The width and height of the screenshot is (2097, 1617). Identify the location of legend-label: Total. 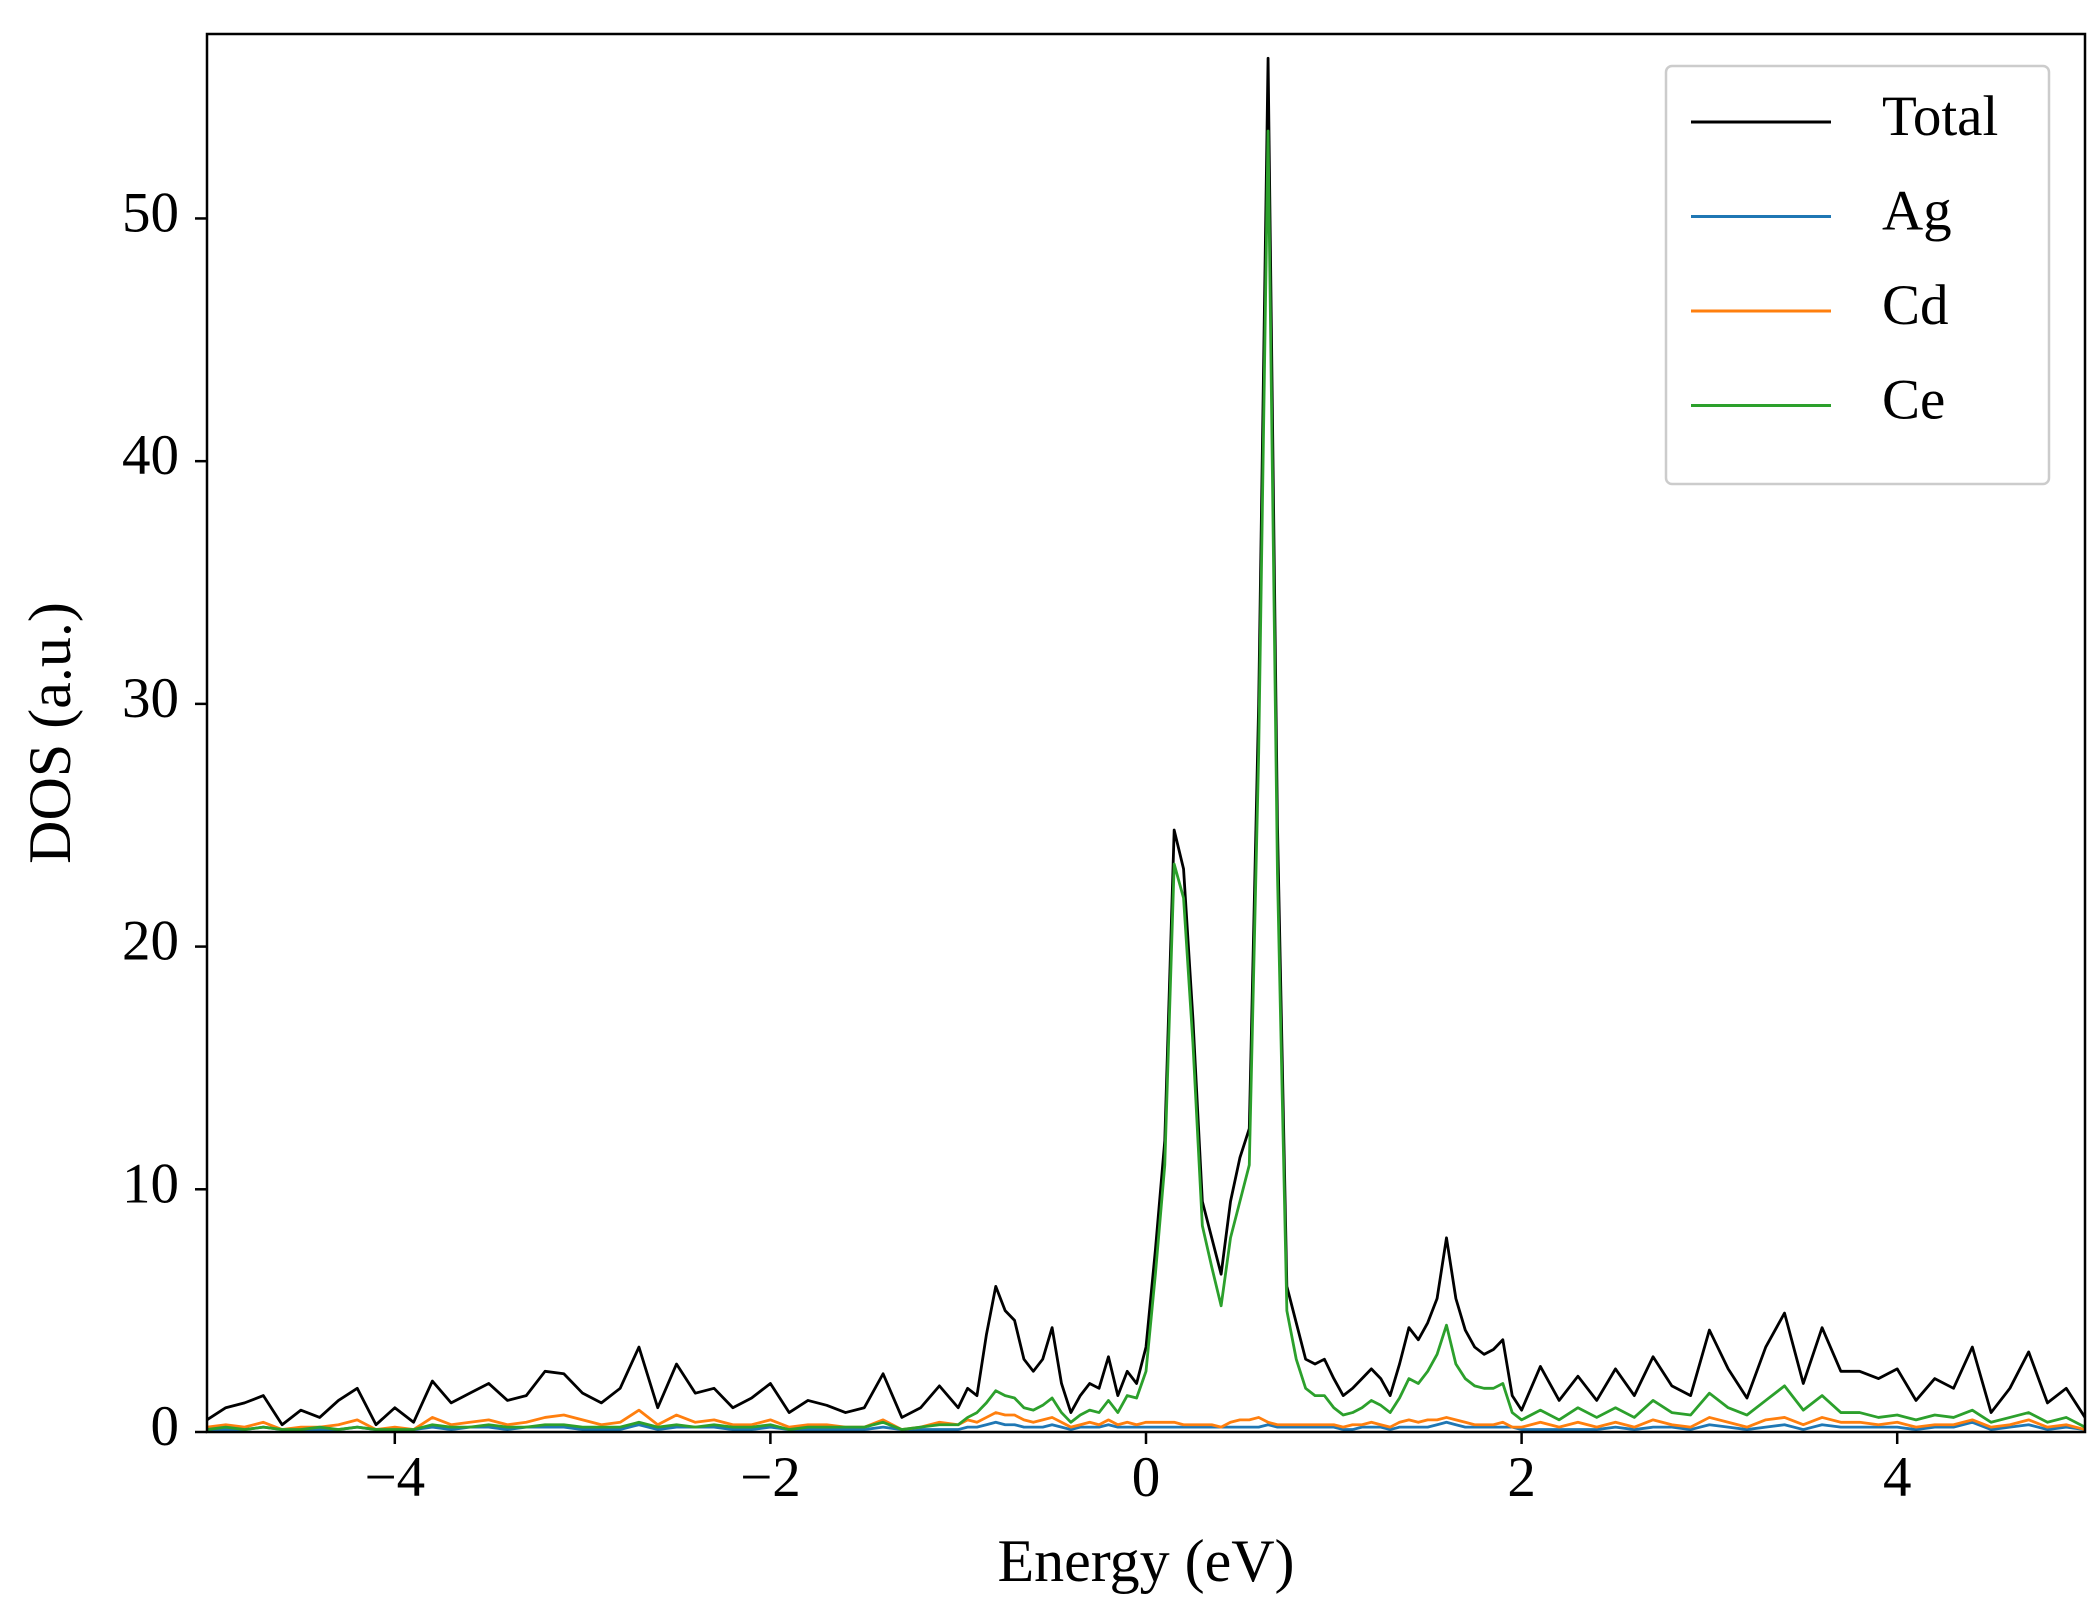
(1940, 116).